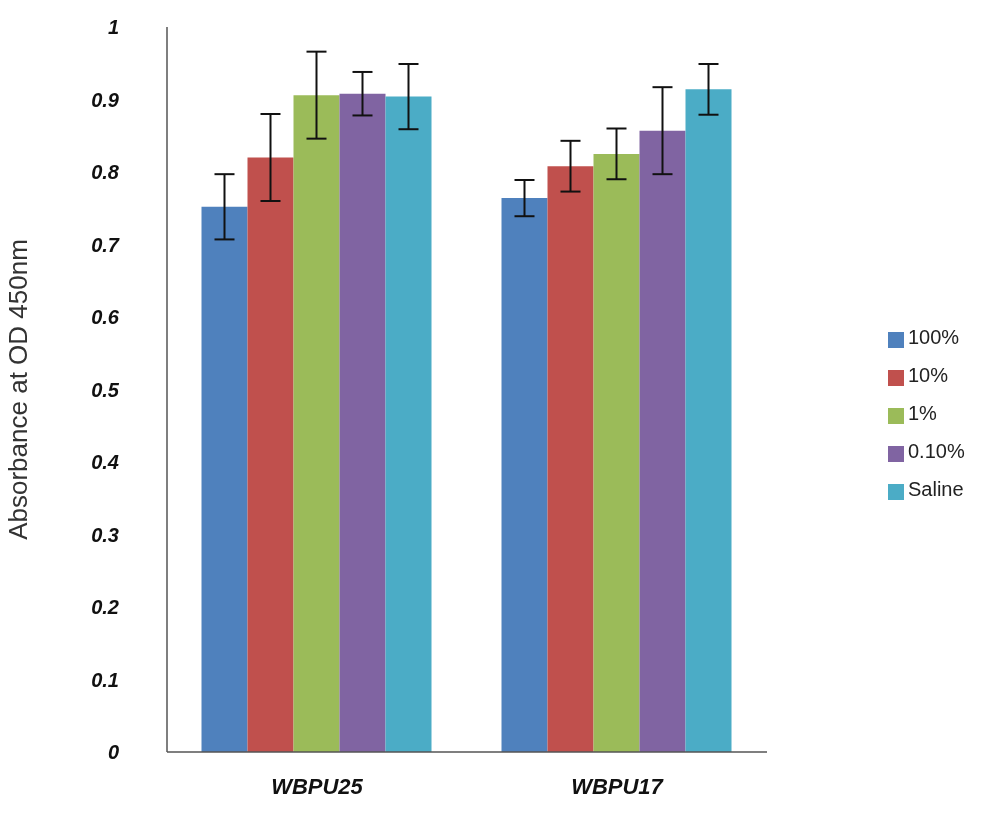 The width and height of the screenshot is (1006, 825). Describe the element at coordinates (113, 752) in the screenshot. I see `y-tick-label: 0` at that location.